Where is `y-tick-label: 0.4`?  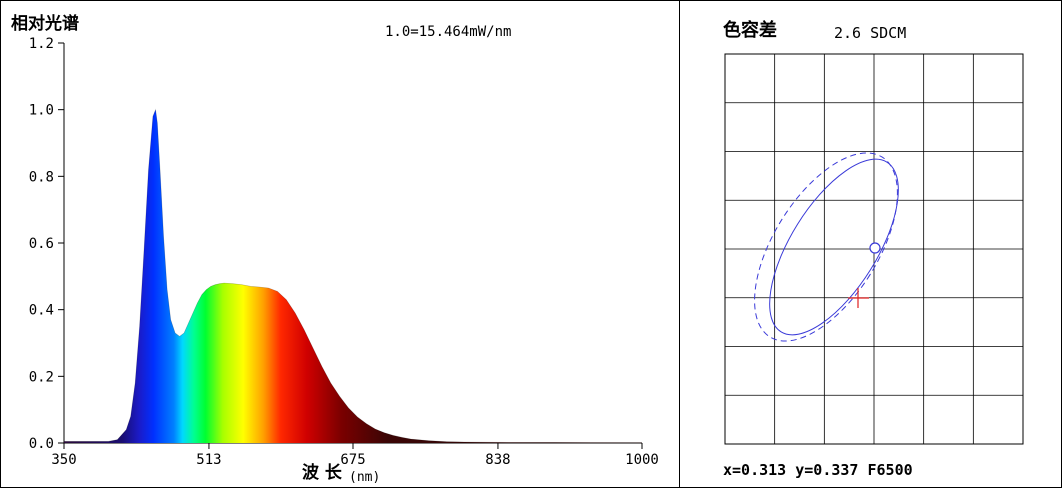 y-tick-label: 0.4 is located at coordinates (41, 311).